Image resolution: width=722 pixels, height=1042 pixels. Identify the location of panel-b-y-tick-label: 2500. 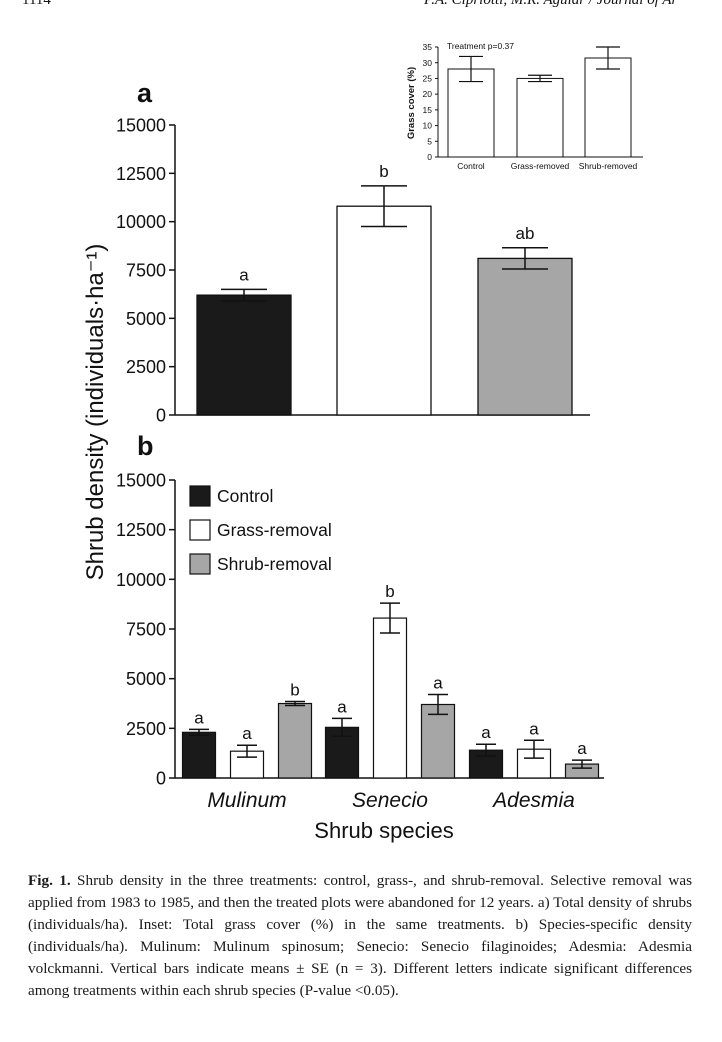
(146, 729).